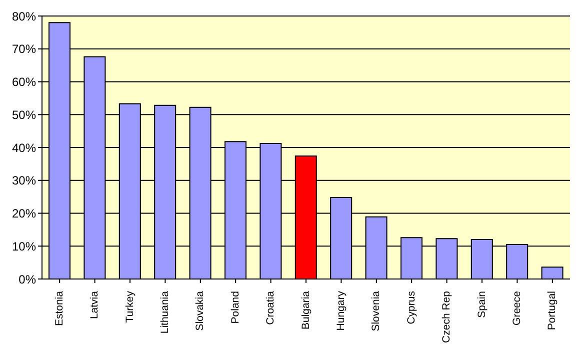 This screenshot has height=357, width=580. What do you see at coordinates (27, 279) in the screenshot?
I see `y-tick-label: 0%` at bounding box center [27, 279].